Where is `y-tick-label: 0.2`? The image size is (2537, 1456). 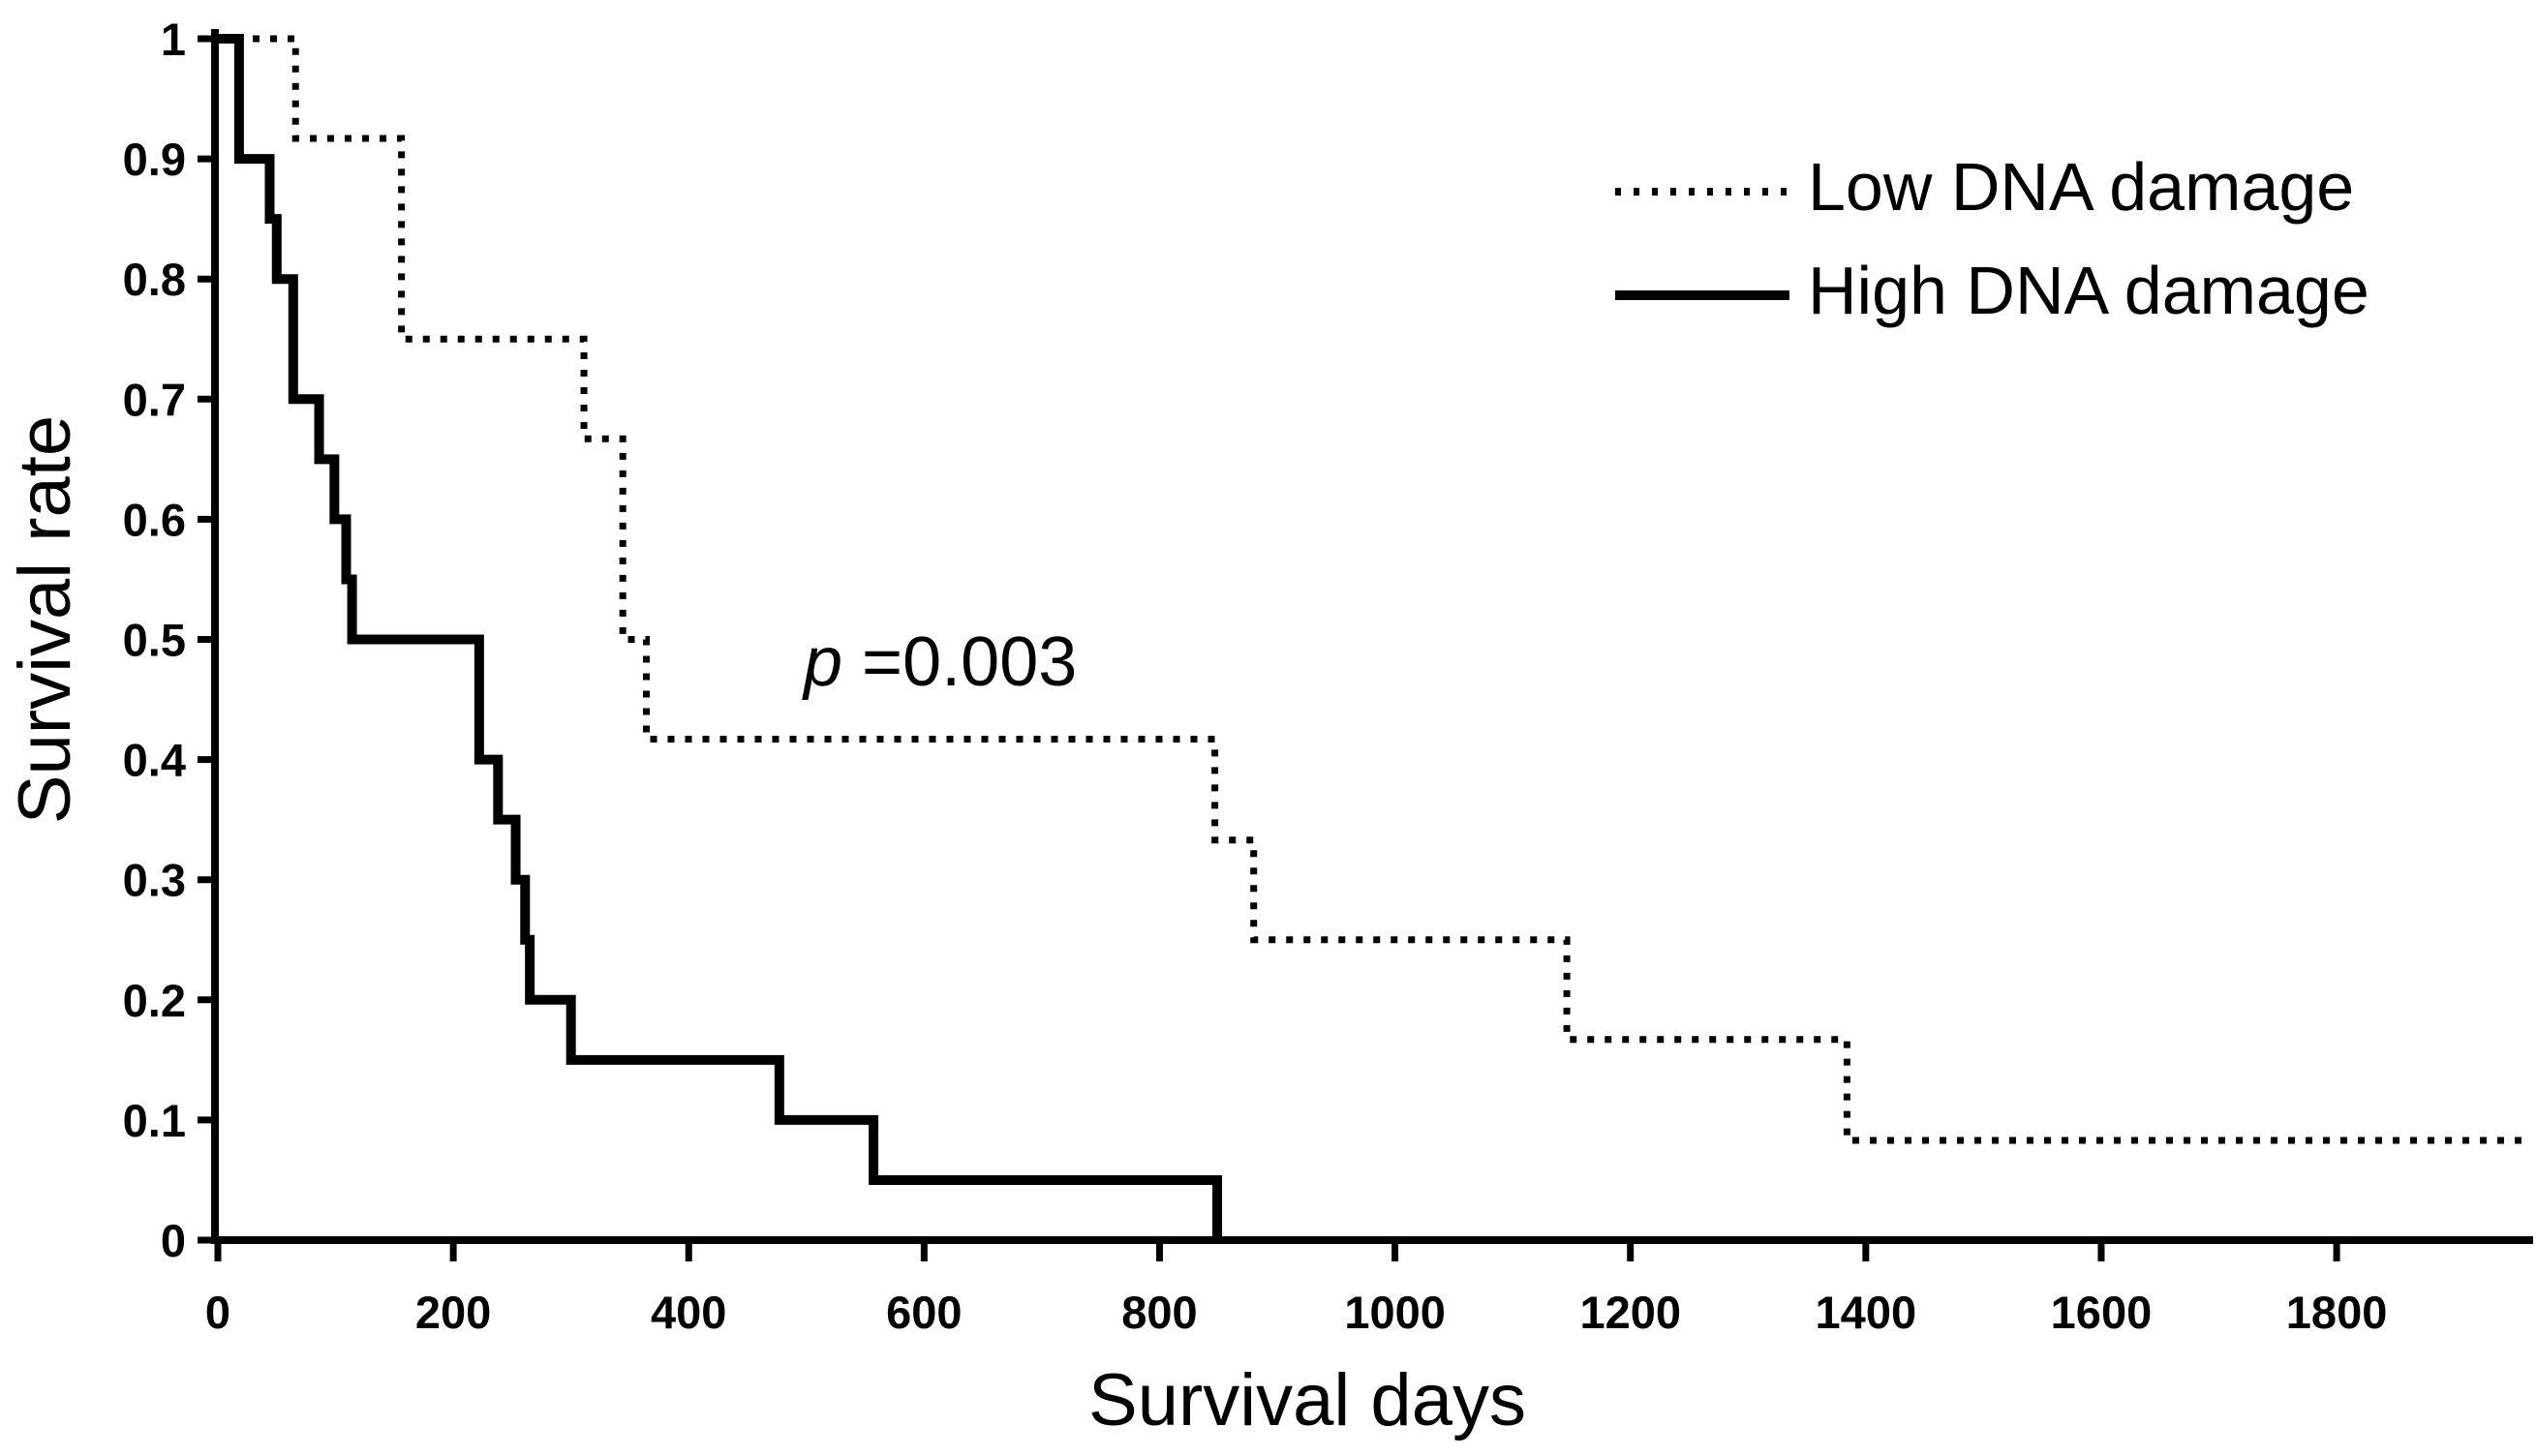 y-tick-label: 0.2 is located at coordinates (154, 1000).